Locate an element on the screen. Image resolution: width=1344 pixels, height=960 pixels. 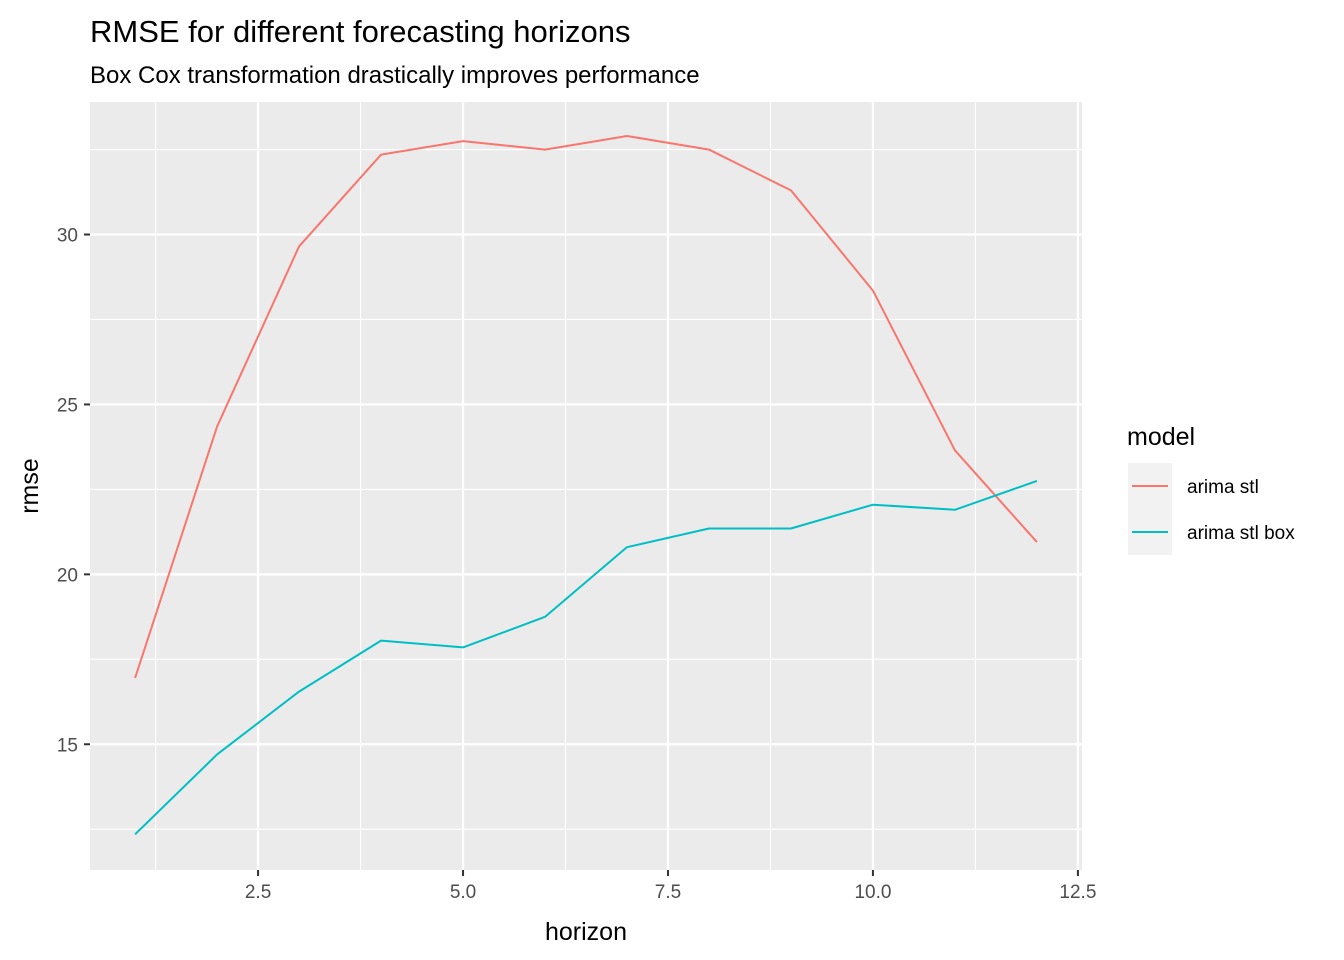
legend-title: model is located at coordinates (1161, 437).